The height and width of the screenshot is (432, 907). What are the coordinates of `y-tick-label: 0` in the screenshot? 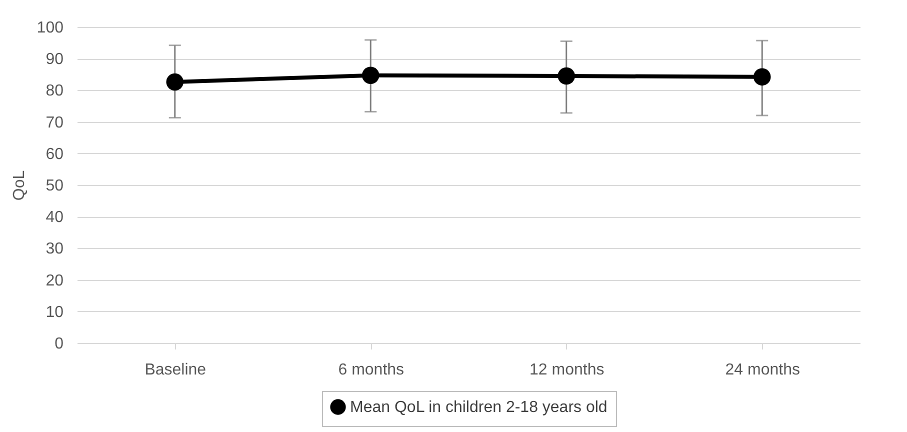 It's located at (59, 344).